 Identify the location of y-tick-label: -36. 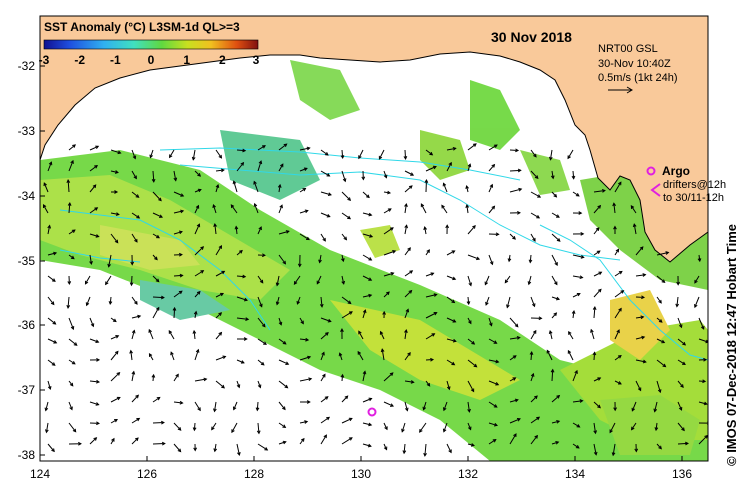
(27, 325).